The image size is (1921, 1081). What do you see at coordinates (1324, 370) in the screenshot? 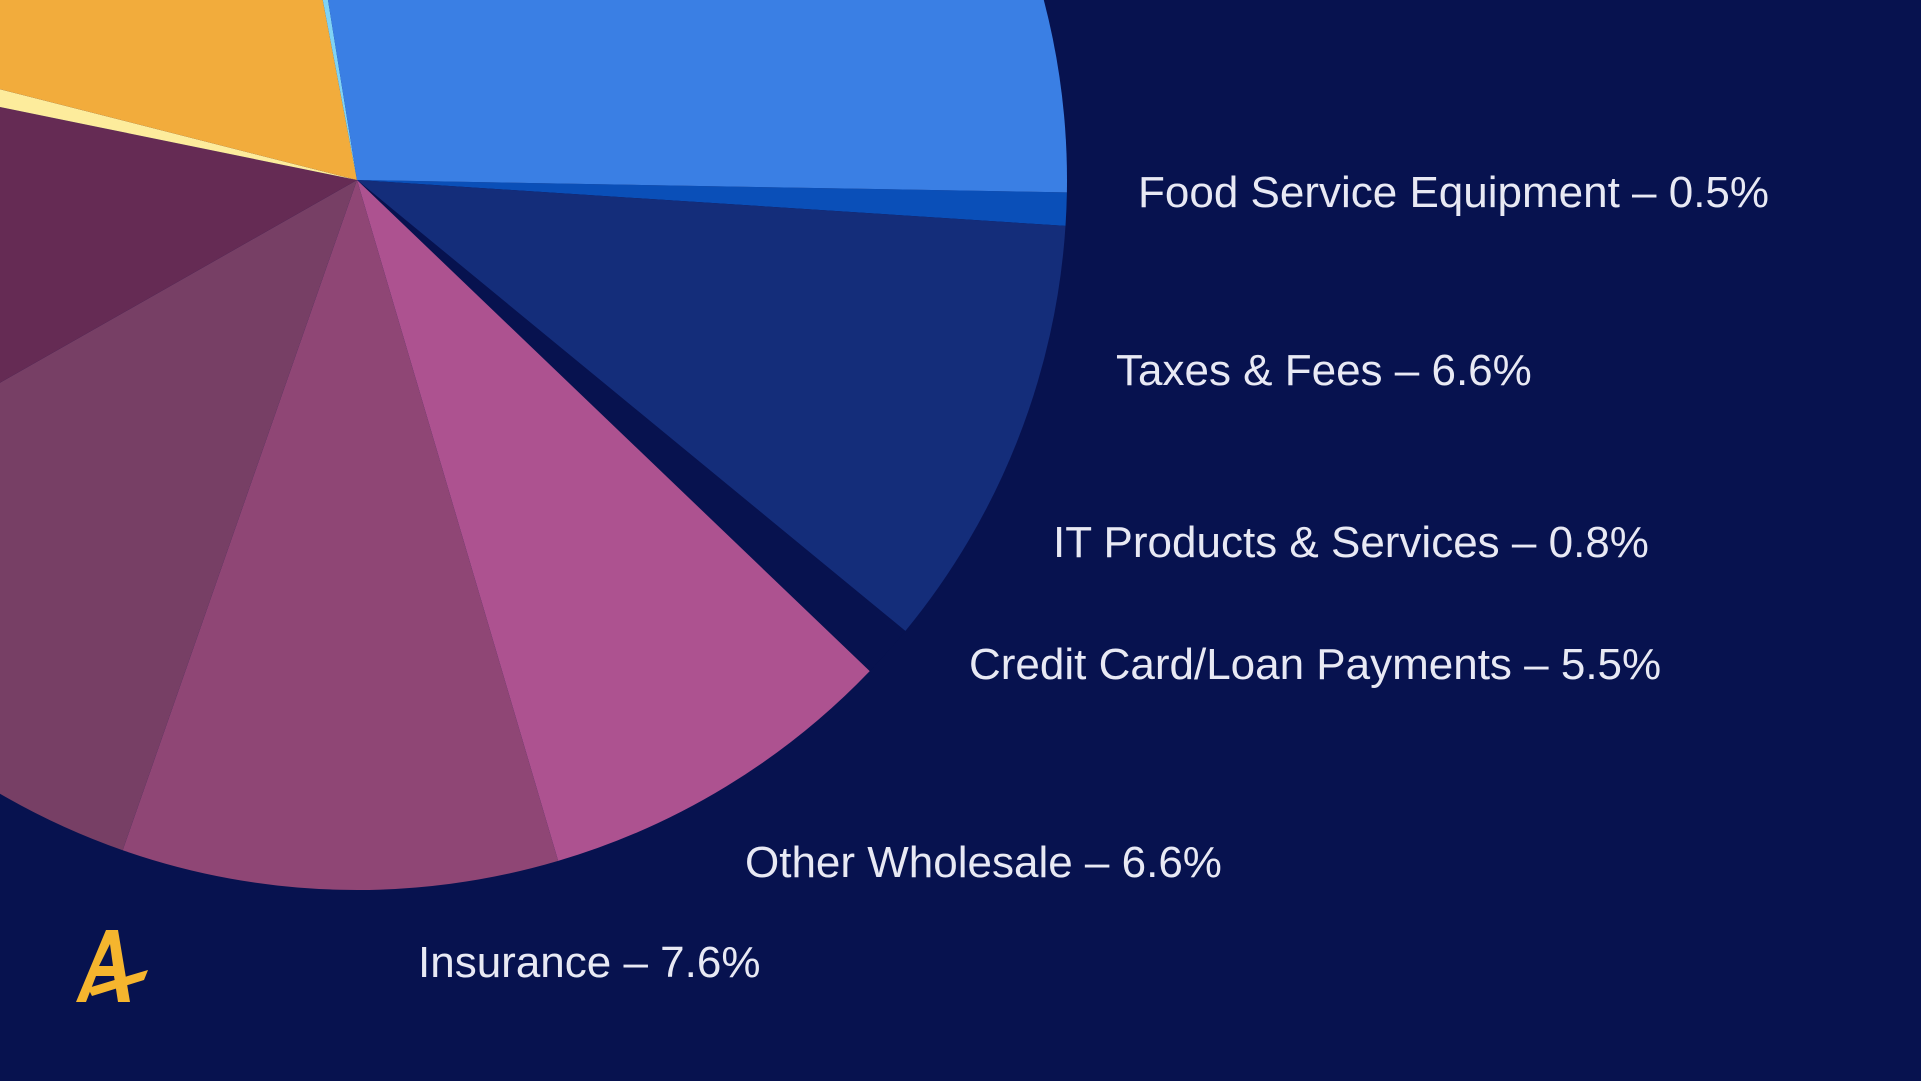
I see `slice-label-taxes-fees: Taxes & Fees – 6.6%` at bounding box center [1324, 370].